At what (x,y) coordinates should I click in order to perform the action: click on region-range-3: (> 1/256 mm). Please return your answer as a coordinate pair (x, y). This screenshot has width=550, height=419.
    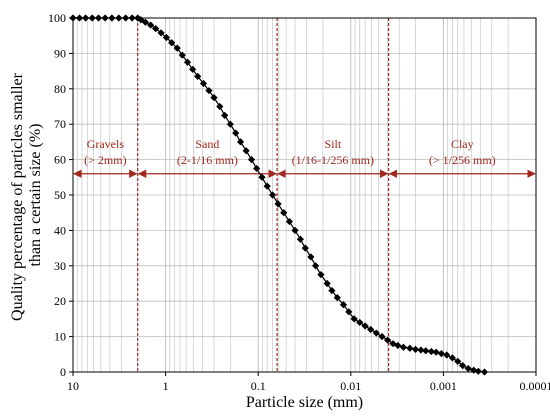
    Looking at the image, I should click on (462, 160).